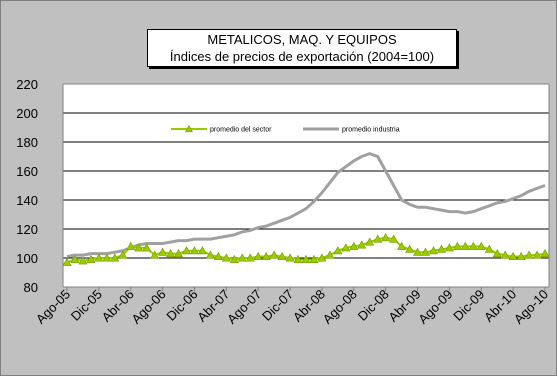  What do you see at coordinates (373, 305) in the screenshot?
I see `x-tick-label: Dic-08` at bounding box center [373, 305].